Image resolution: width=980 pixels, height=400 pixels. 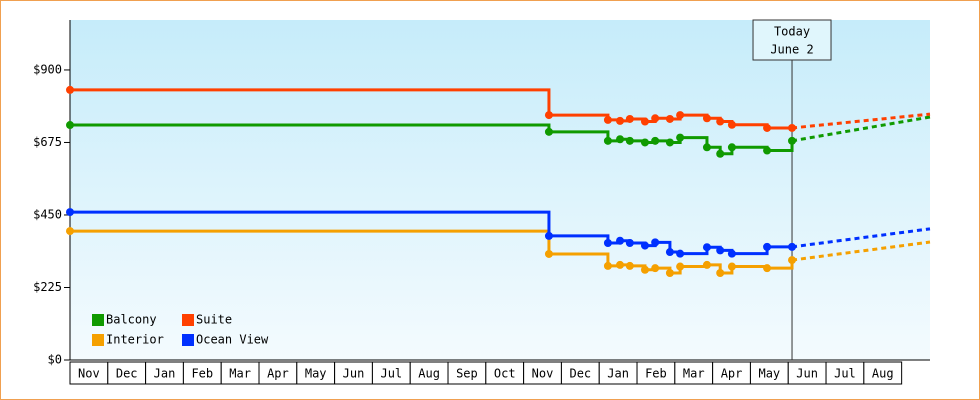 What do you see at coordinates (47, 287) in the screenshot?
I see `y-tick-label: $225` at bounding box center [47, 287].